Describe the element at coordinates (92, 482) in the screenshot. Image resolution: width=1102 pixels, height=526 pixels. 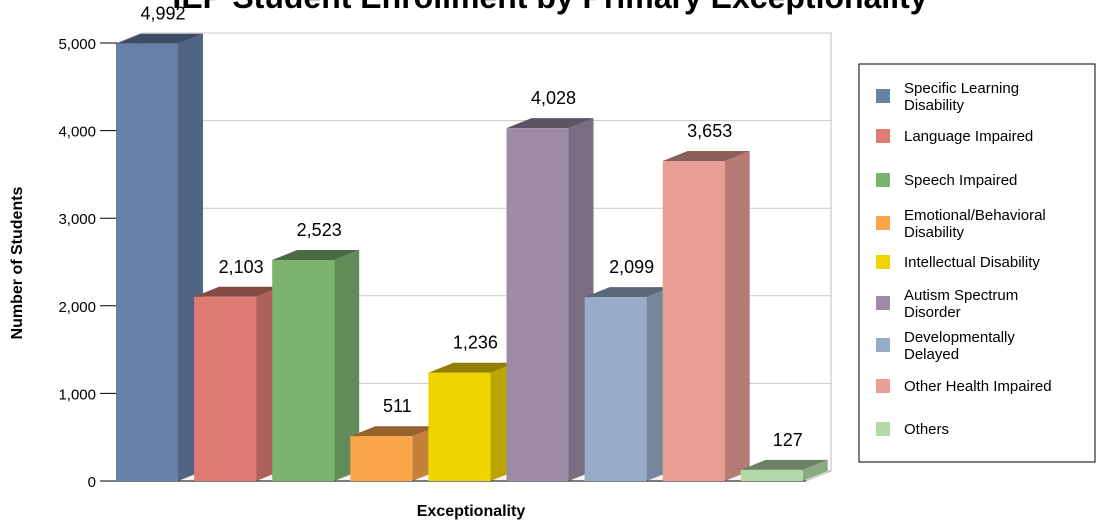
I see `y-tick-label: 0` at that location.